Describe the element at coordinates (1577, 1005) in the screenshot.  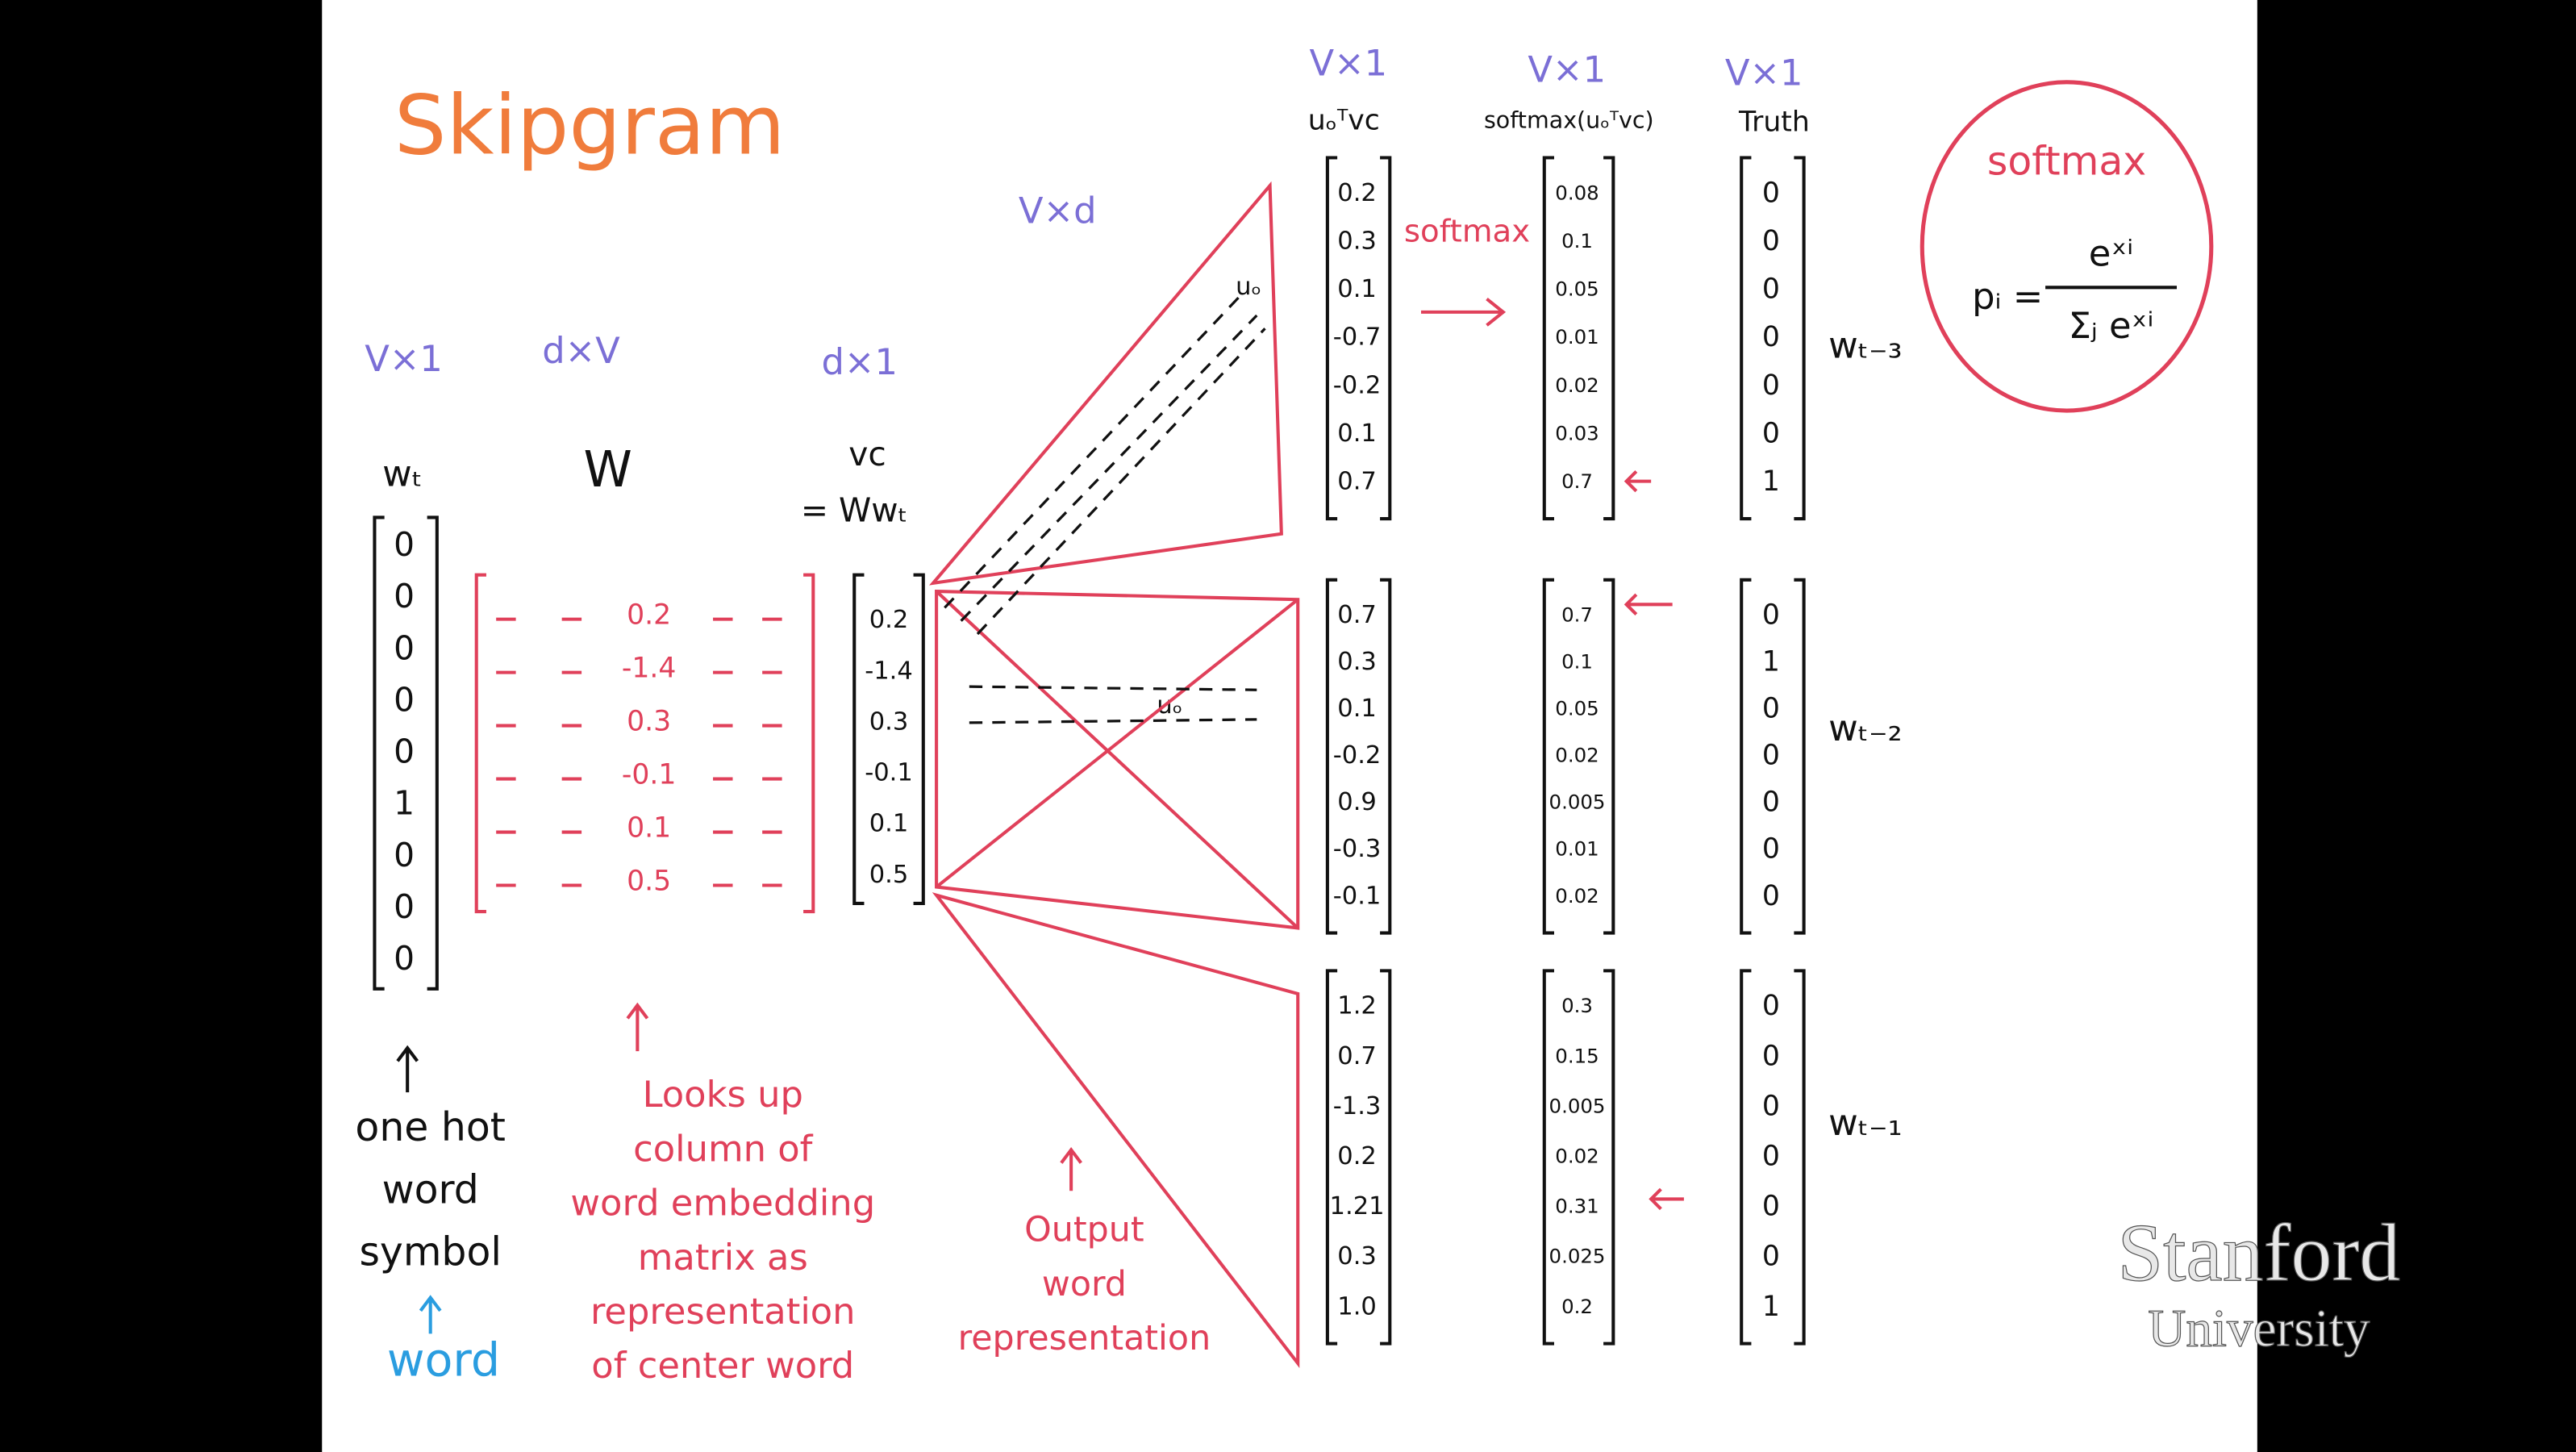
I see `softmax-entry: 0.3` at that location.